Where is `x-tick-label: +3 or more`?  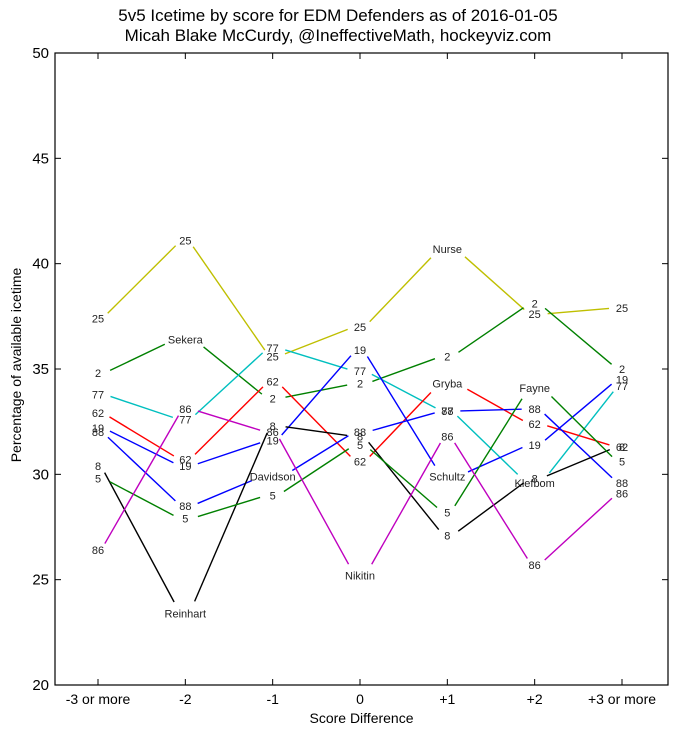
x-tick-label: +3 or more is located at coordinates (622, 699).